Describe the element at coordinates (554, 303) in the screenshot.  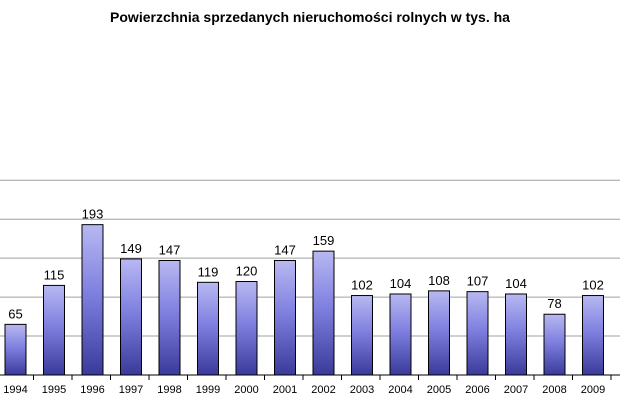
I see `data-label: 78` at that location.